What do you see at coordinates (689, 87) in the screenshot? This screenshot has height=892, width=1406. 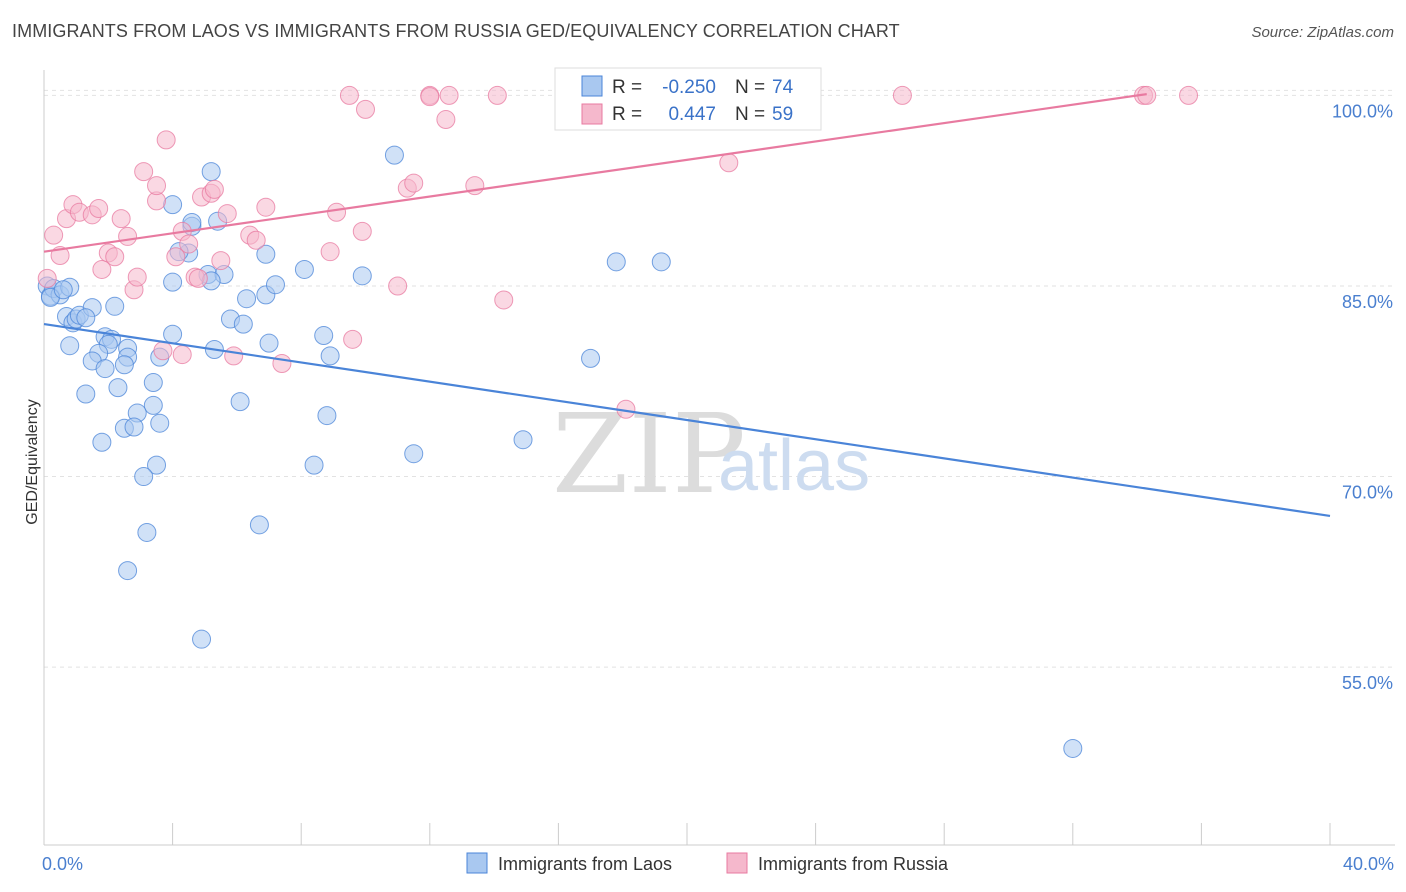 I see `laos-r-value: -0.250` at bounding box center [689, 87].